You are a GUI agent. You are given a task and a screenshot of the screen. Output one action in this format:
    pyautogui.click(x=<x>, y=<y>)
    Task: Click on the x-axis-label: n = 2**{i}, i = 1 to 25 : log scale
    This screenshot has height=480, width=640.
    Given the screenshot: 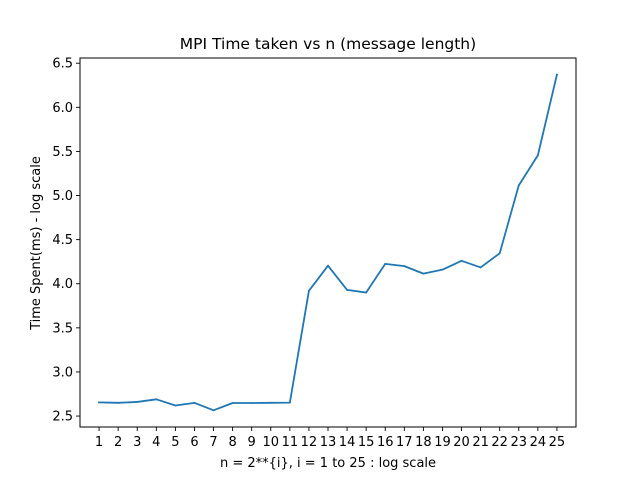 What is the action you would take?
    pyautogui.click(x=328, y=463)
    